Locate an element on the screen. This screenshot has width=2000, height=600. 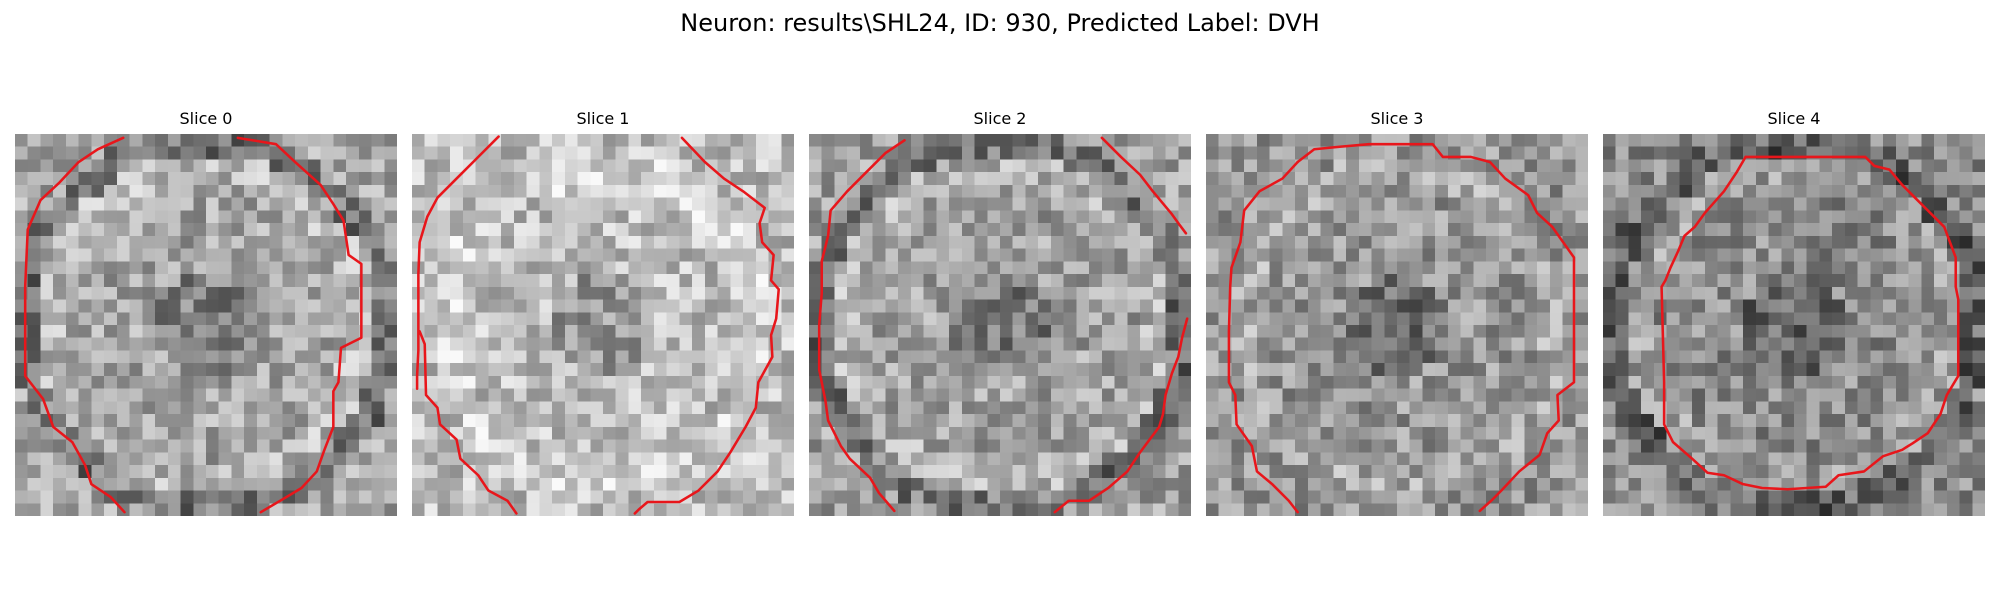
slice-title: Slice 4 is located at coordinates (1794, 119).